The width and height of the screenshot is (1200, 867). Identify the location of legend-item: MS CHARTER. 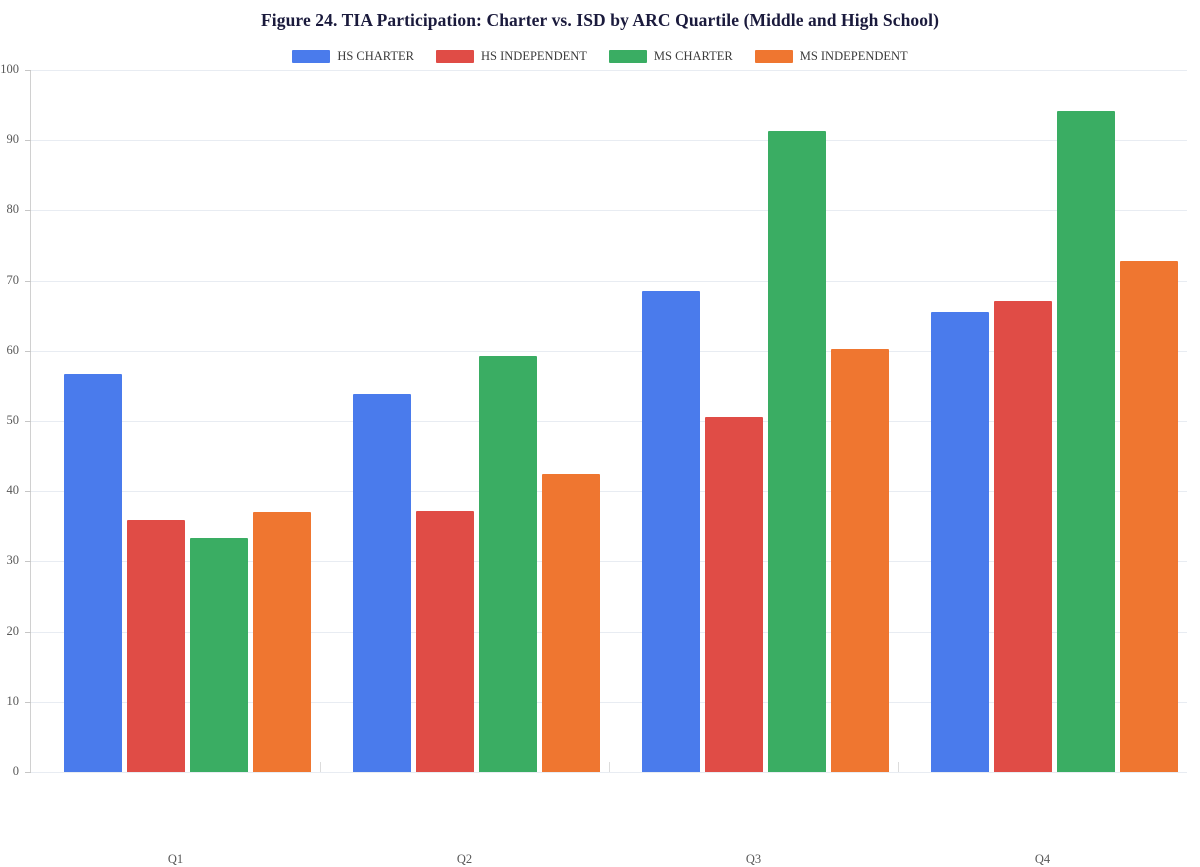
(670, 55).